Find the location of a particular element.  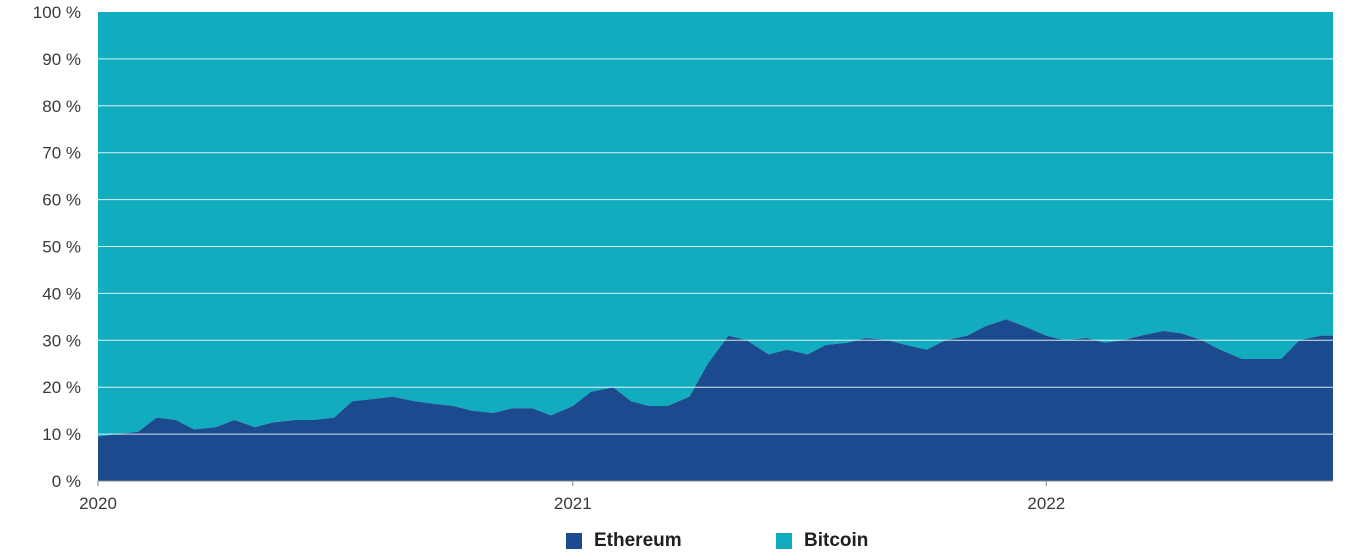

y-tick-label: 50 % is located at coordinates (61, 247).